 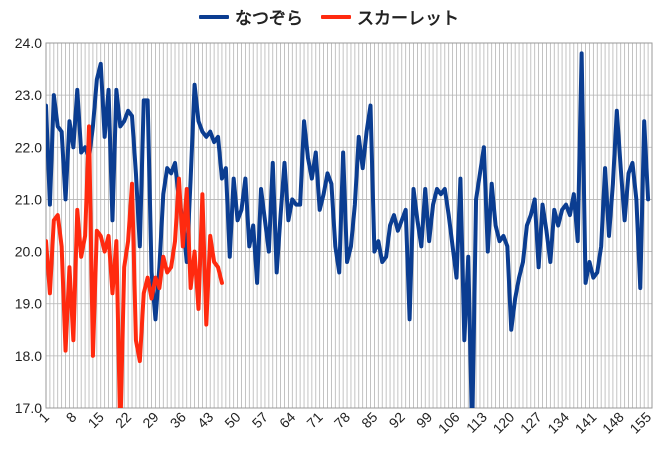 I want to click on legend-label-series-0: なつぞら, so click(x=269, y=18).